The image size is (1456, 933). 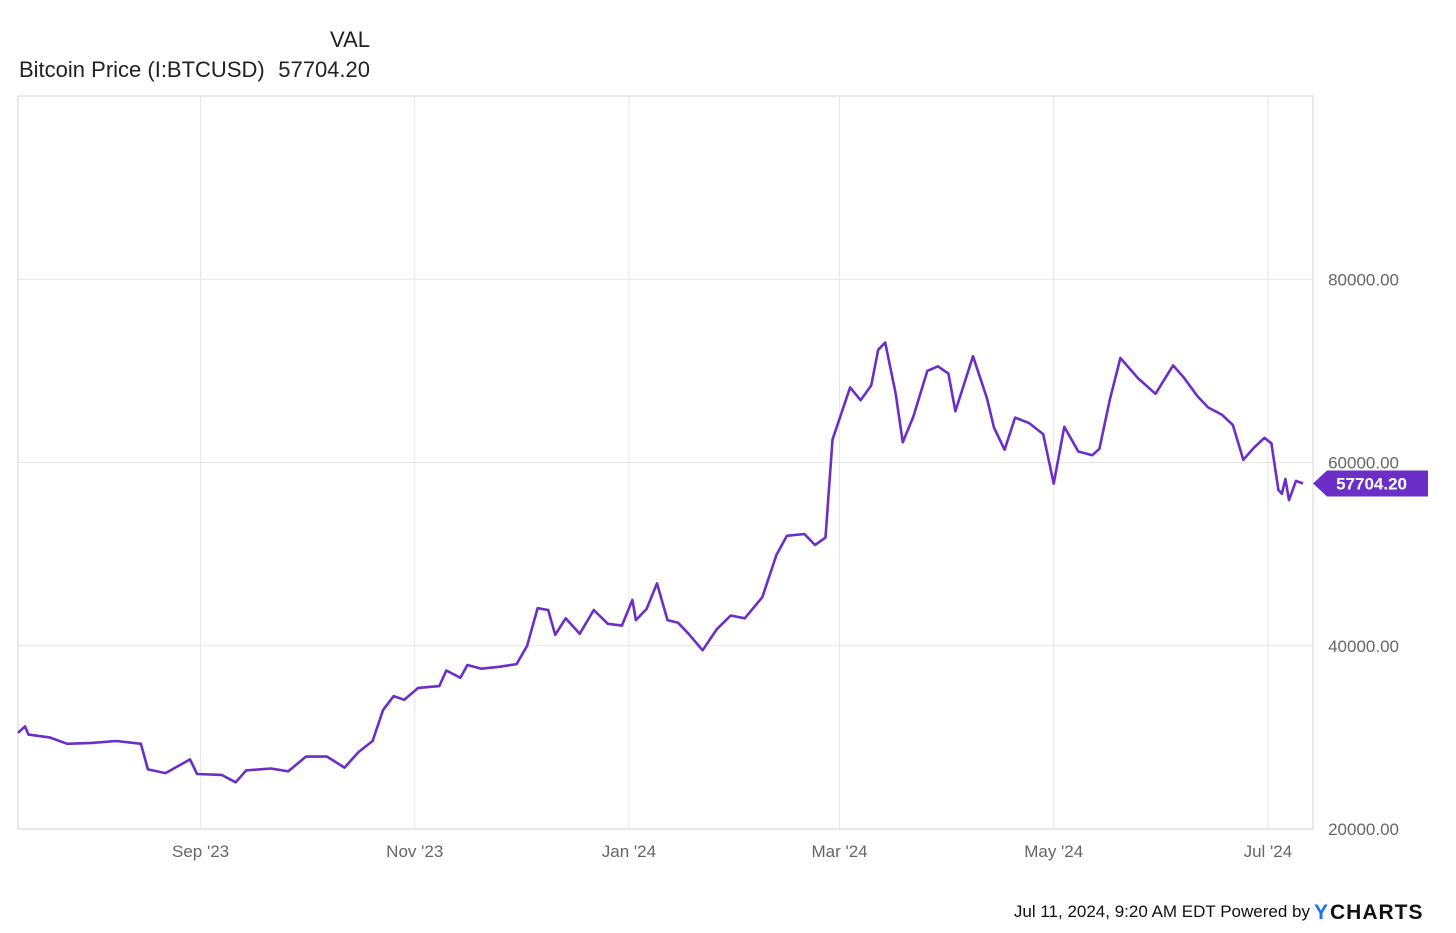 I want to click on x-tick-label: May '24, so click(x=1053, y=851).